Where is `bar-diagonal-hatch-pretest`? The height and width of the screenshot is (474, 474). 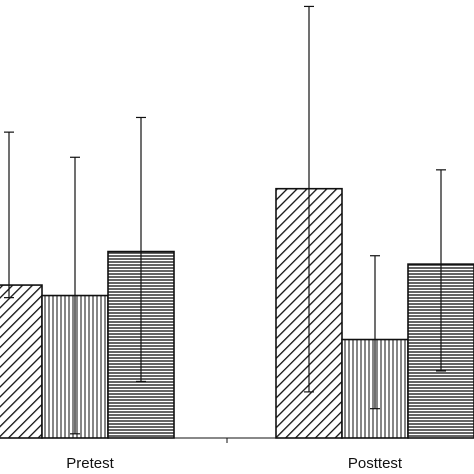 bar-diagonal-hatch-pretest is located at coordinates (21, 361).